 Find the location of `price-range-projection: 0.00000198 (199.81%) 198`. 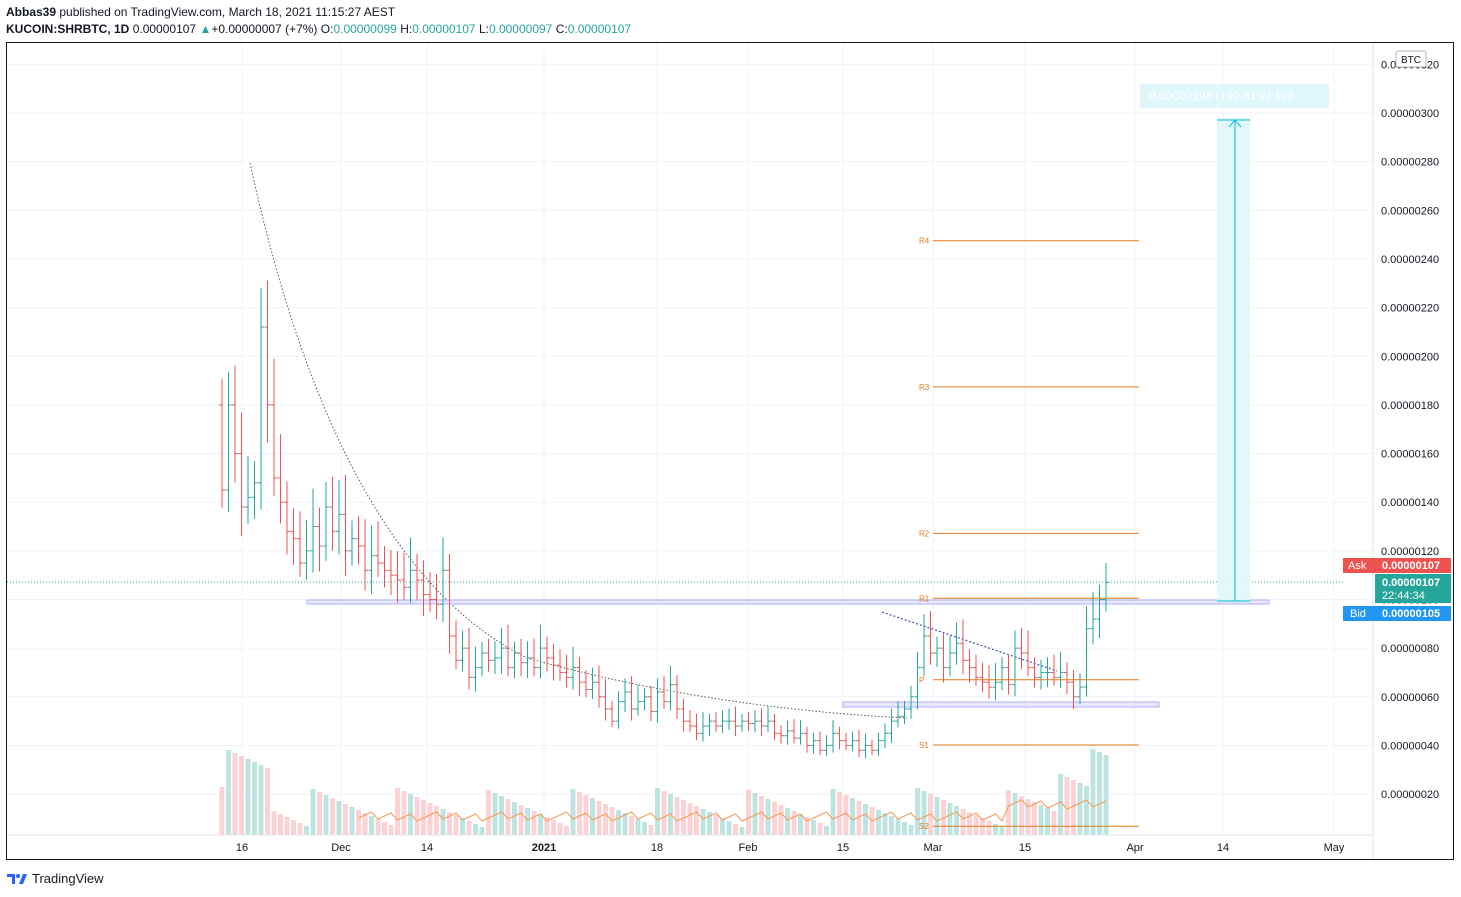

price-range-projection: 0.00000198 (199.81%) 198 is located at coordinates (1234, 343).